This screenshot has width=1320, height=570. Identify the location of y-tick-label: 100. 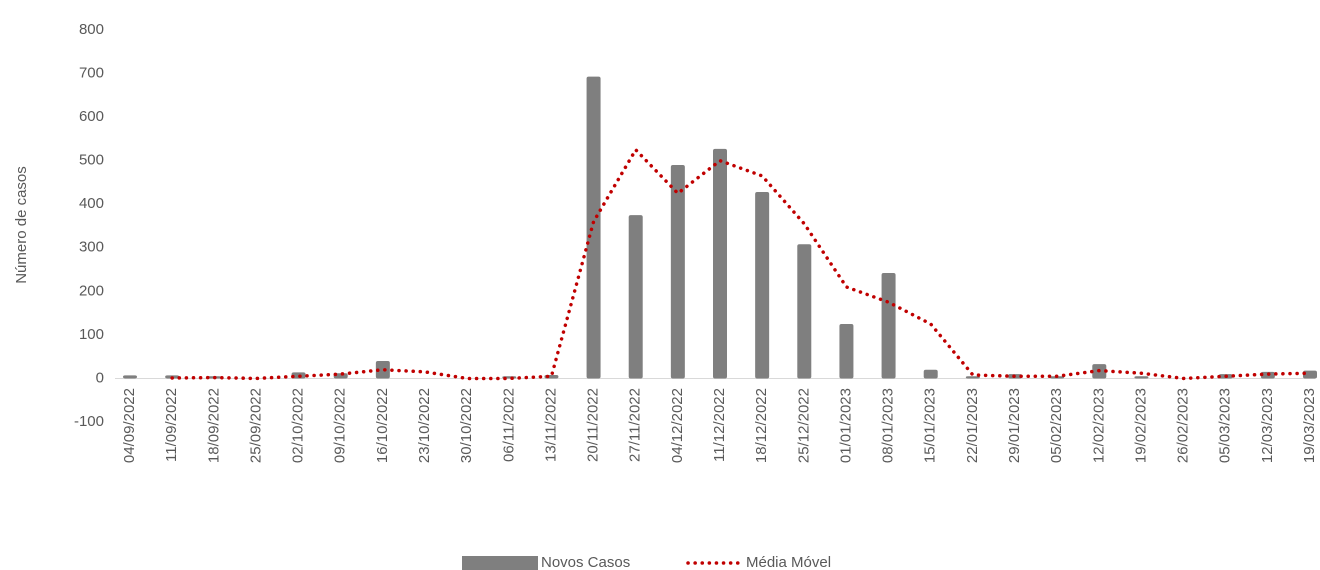
(91, 334).